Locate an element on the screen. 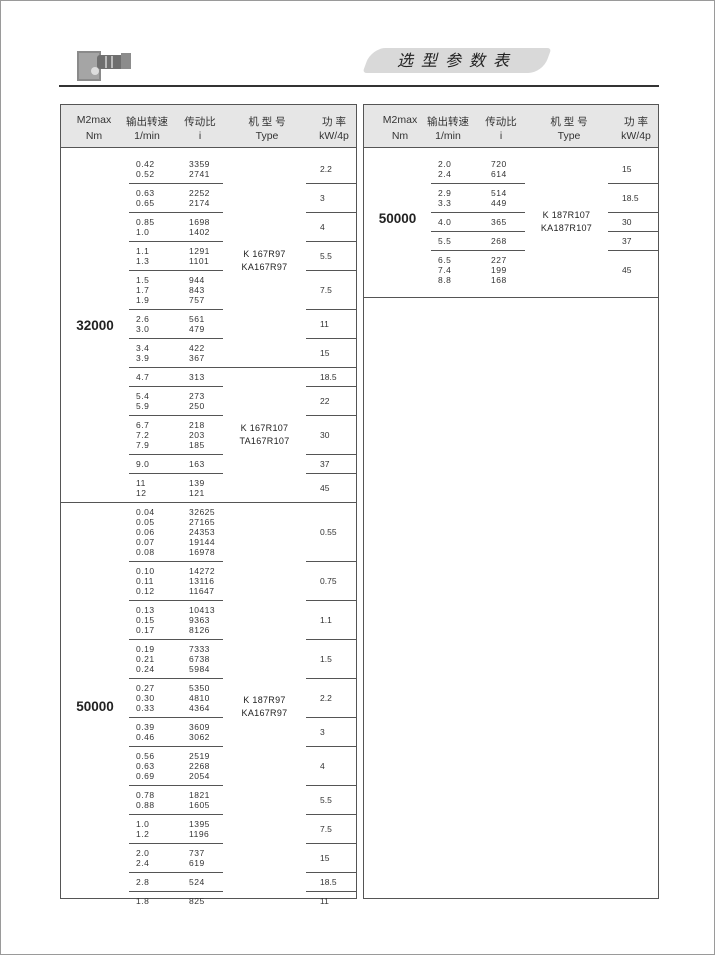  ratio-list: 1821 1605 is located at coordinates (206, 800).